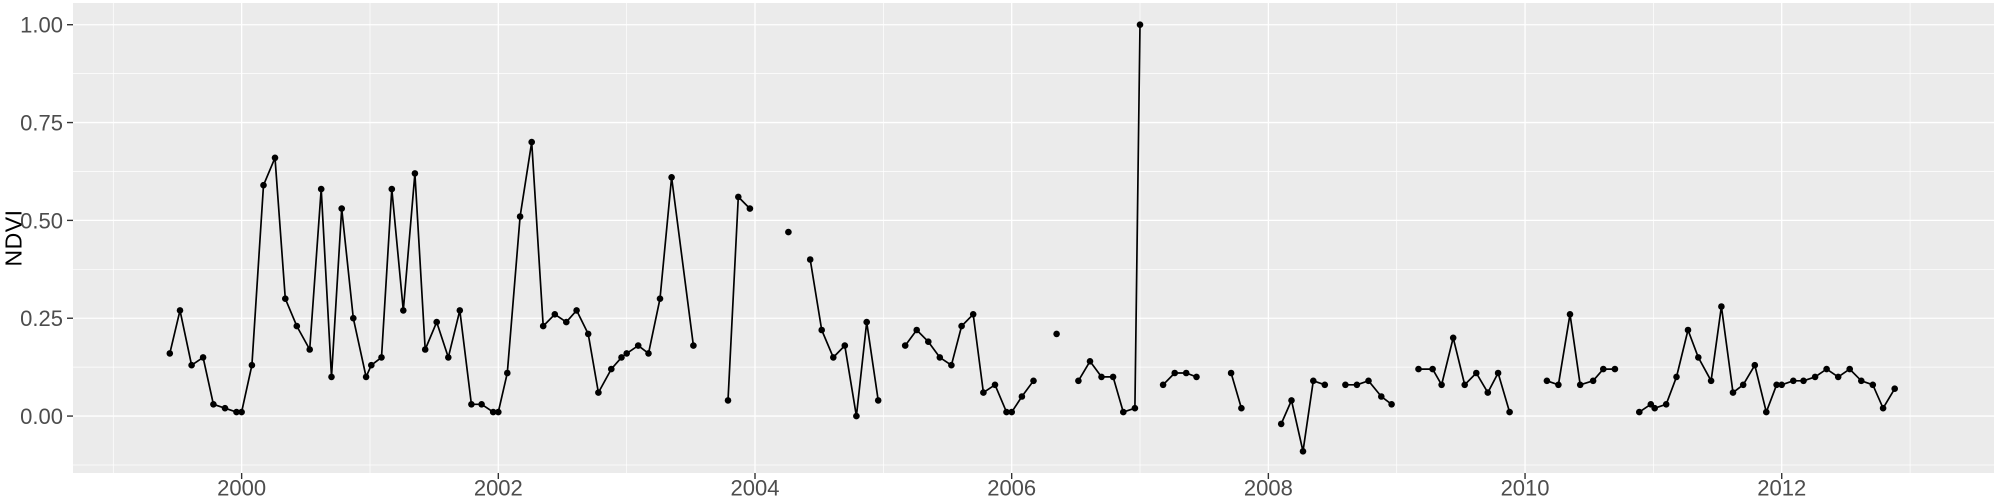 Image resolution: width=2000 pixels, height=500 pixels. I want to click on ndvi-line-segment, so click(1236, 391).